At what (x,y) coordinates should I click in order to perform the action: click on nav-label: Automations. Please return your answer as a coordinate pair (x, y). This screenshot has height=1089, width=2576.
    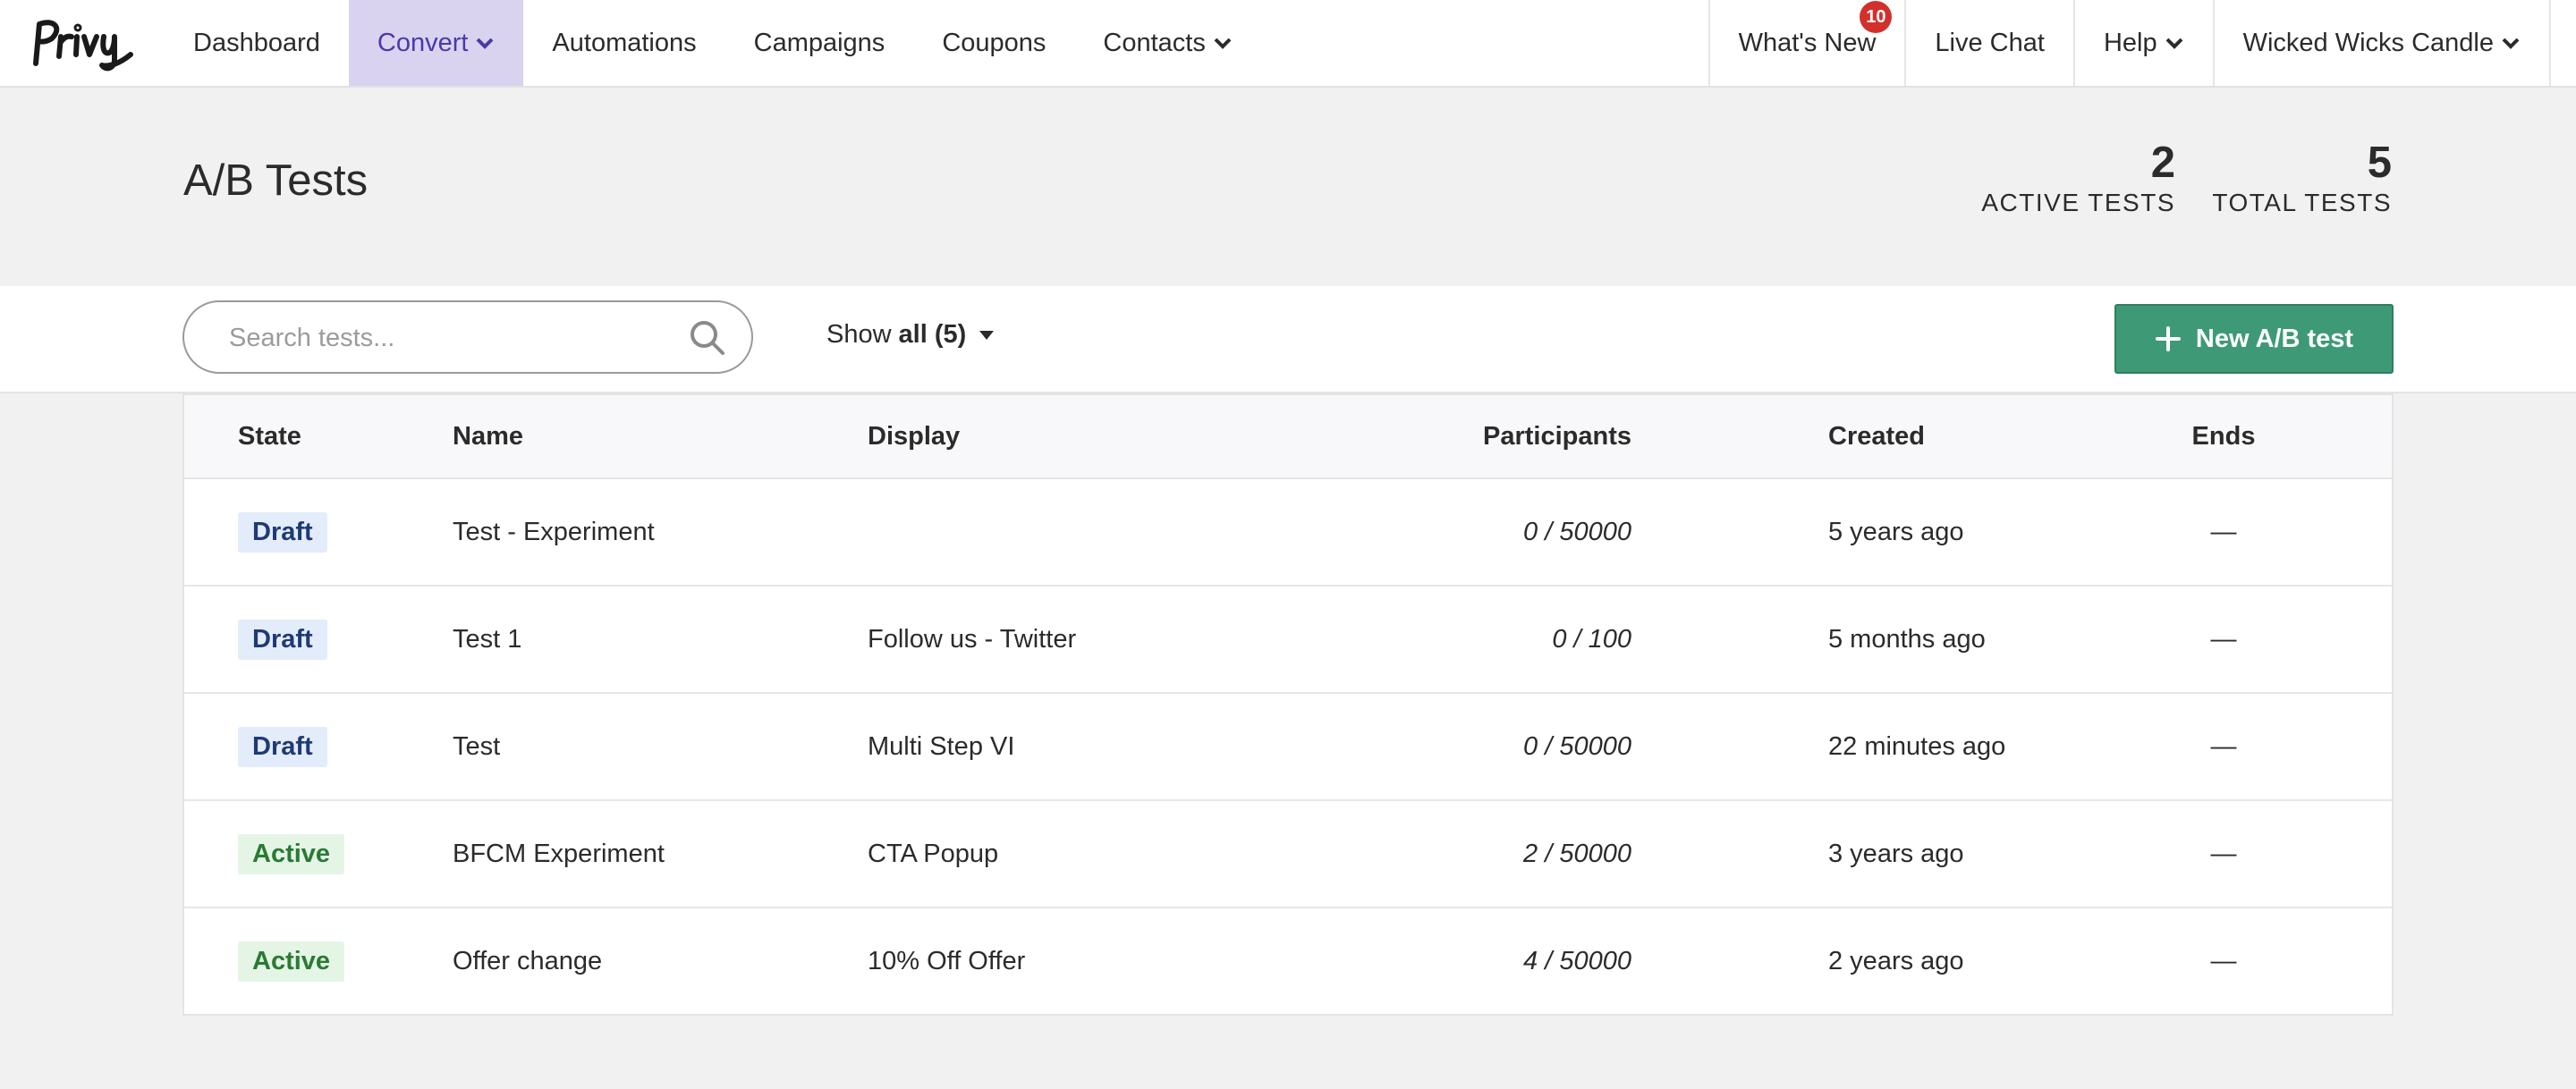
    Looking at the image, I should click on (624, 42).